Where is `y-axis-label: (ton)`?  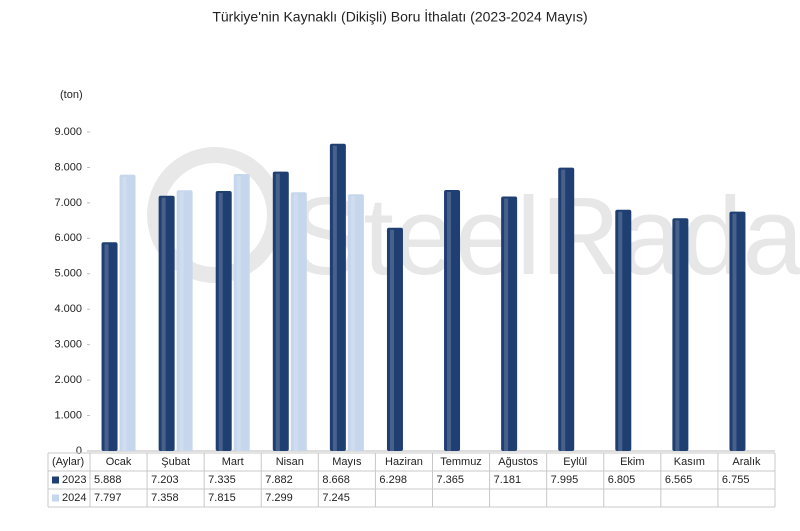
y-axis-label: (ton) is located at coordinates (71, 95).